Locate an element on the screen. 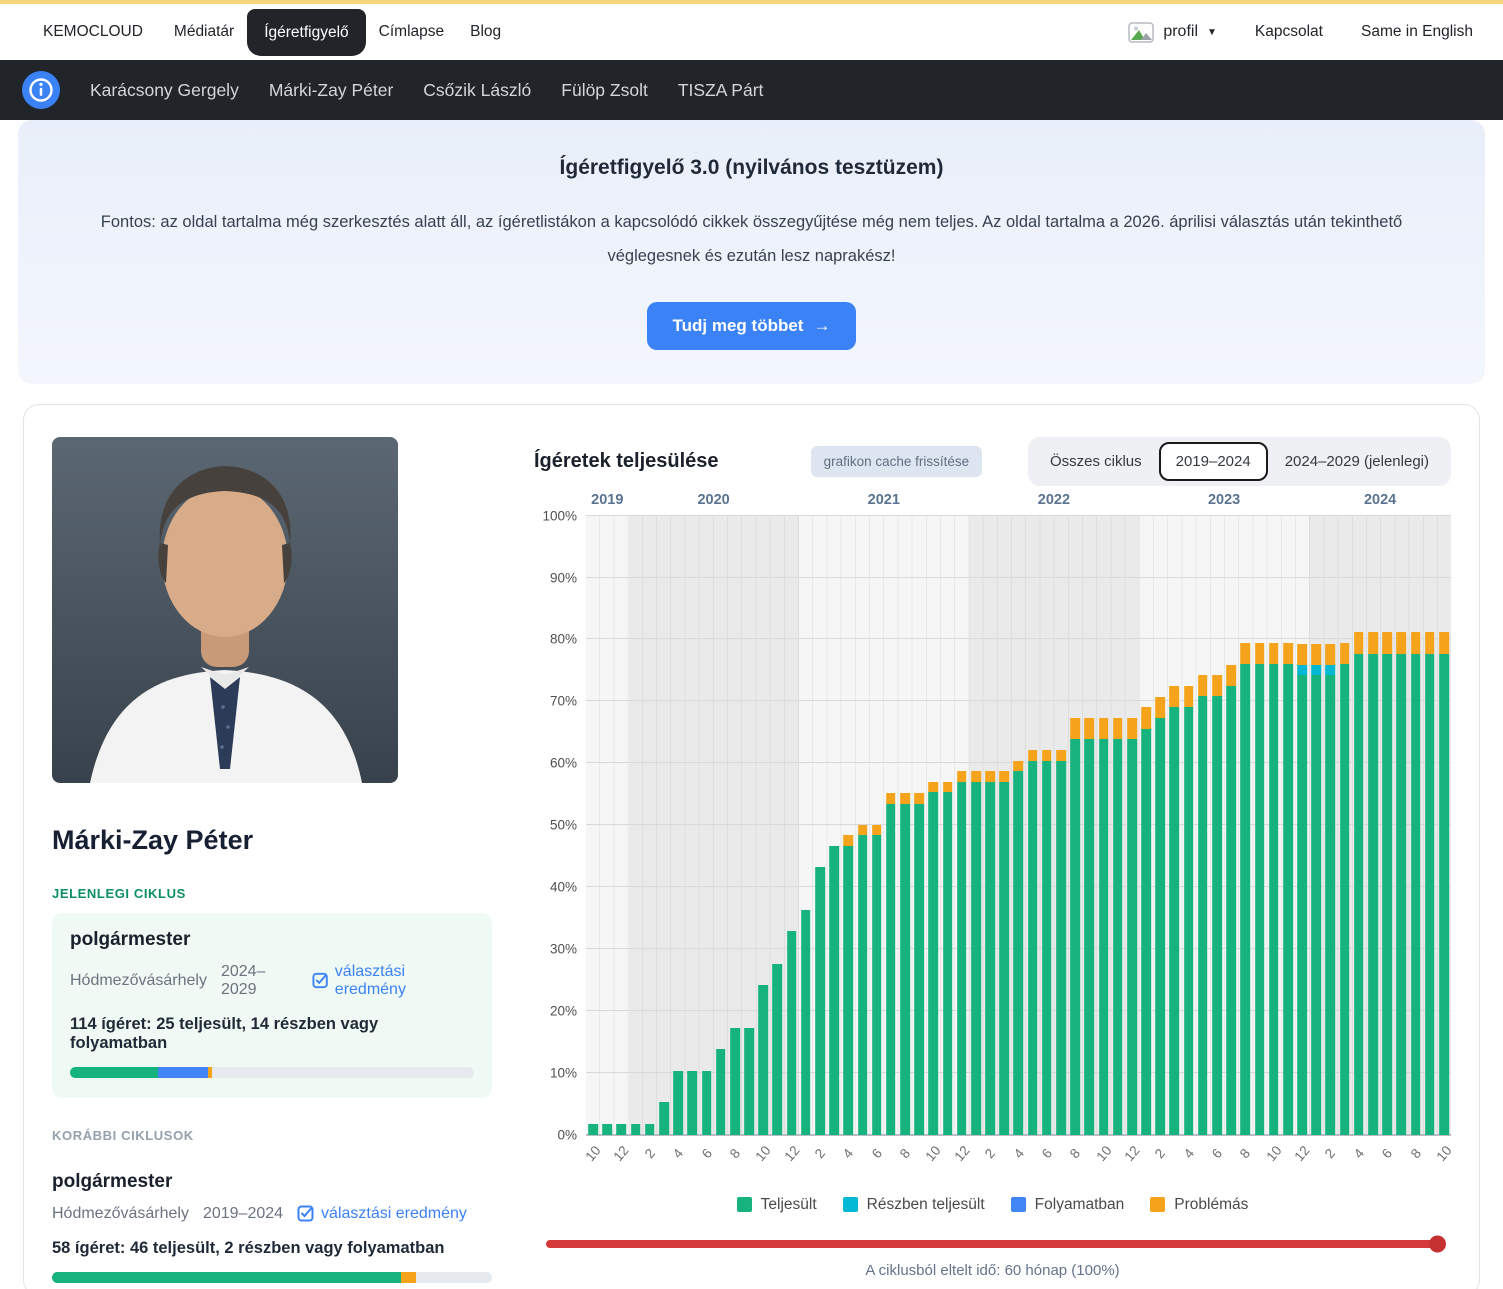 Image resolution: width=1503 pixels, height=1289 pixels. politician-link-fulop-zsolt: Fülöp Zsolt is located at coordinates (604, 89).